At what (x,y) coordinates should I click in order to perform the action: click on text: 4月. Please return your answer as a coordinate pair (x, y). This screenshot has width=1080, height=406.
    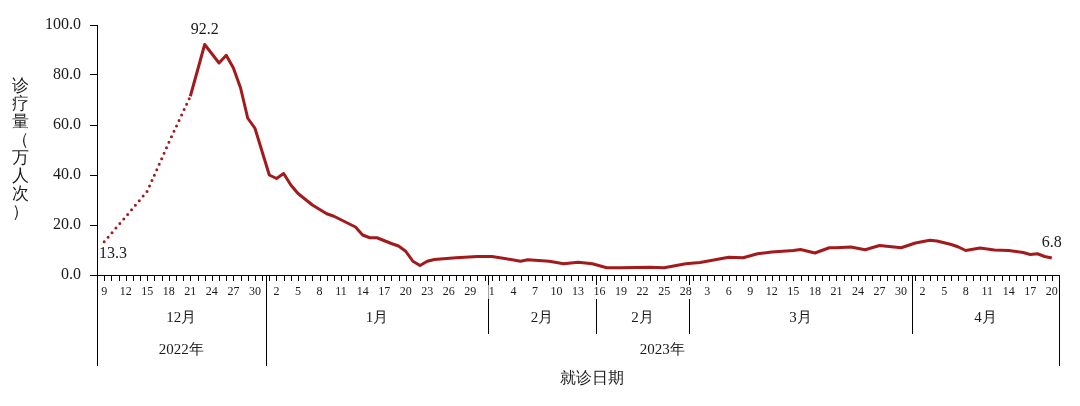
    Looking at the image, I should click on (985, 317).